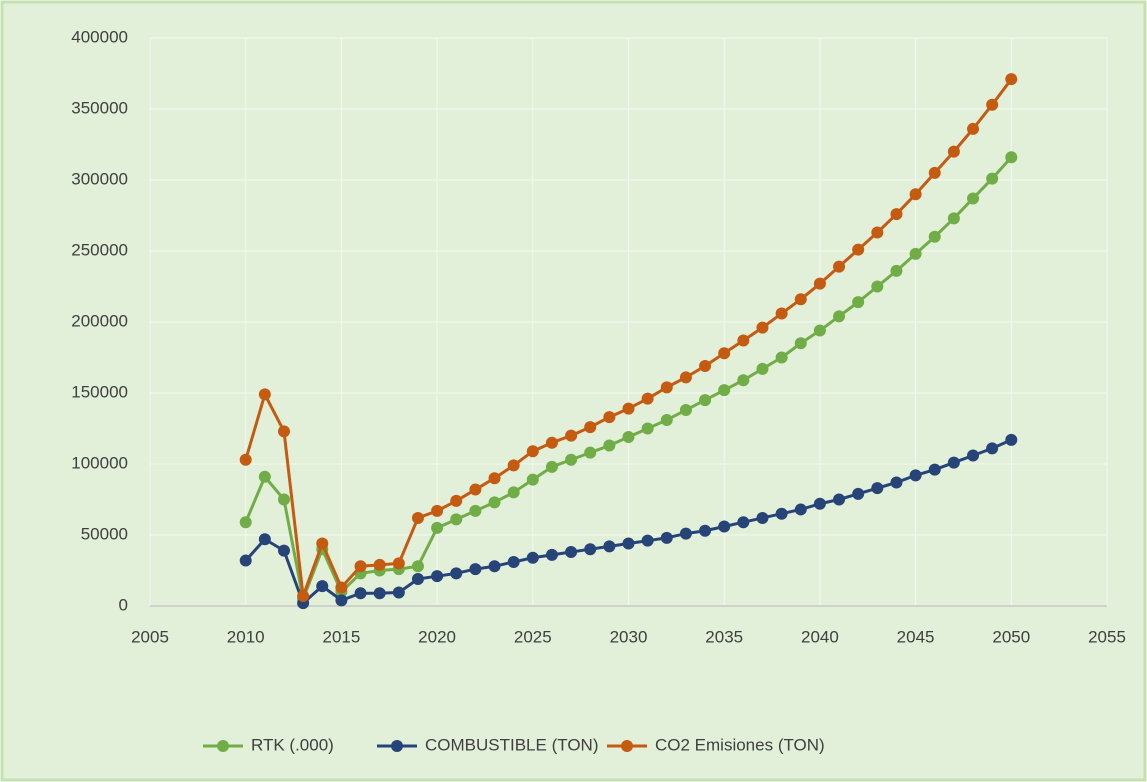 This screenshot has height=782, width=1147. I want to click on x-tick-label: 2040, so click(820, 636).